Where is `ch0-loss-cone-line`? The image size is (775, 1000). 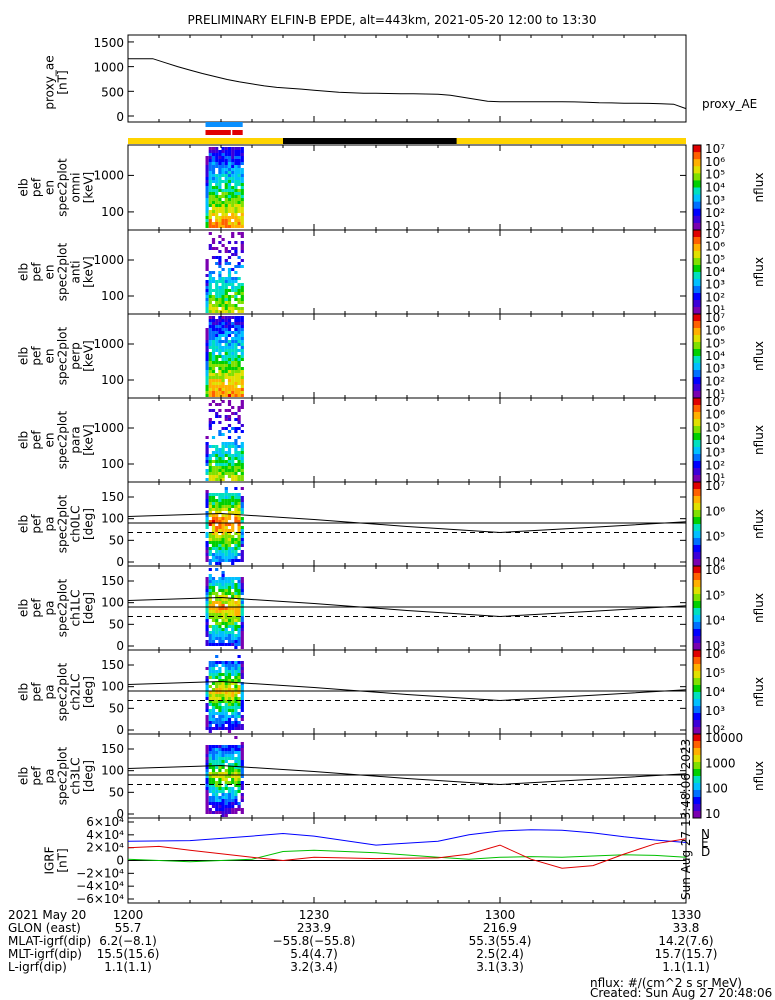 ch0-loss-cone-line is located at coordinates (407, 523).